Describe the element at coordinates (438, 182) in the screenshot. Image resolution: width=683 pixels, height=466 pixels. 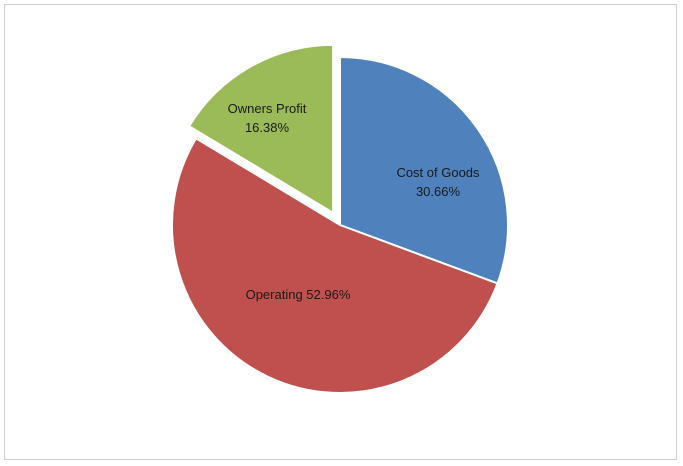
I see `data-label-cost-of-goods: Cost of Goods 30.66%` at that location.